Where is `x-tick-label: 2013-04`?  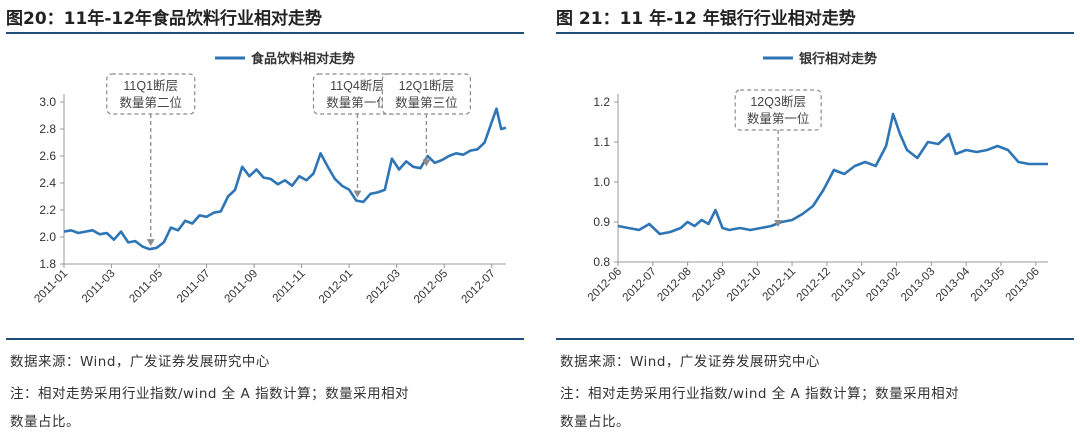 x-tick-label: 2013-04 is located at coordinates (953, 284).